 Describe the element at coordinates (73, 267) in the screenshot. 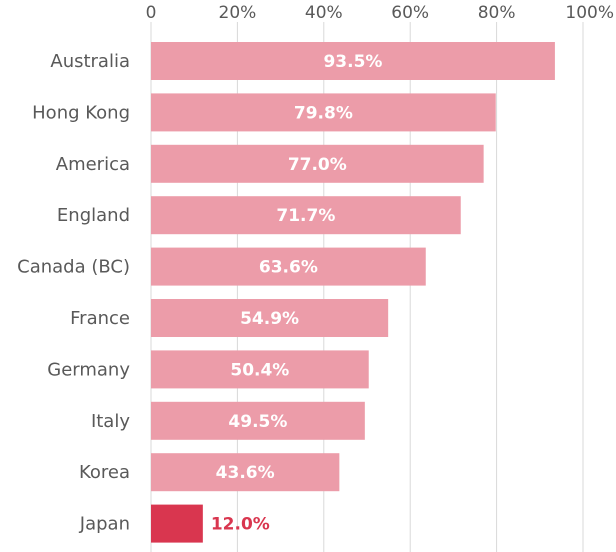

I see `category-label: Canada (BC)` at that location.